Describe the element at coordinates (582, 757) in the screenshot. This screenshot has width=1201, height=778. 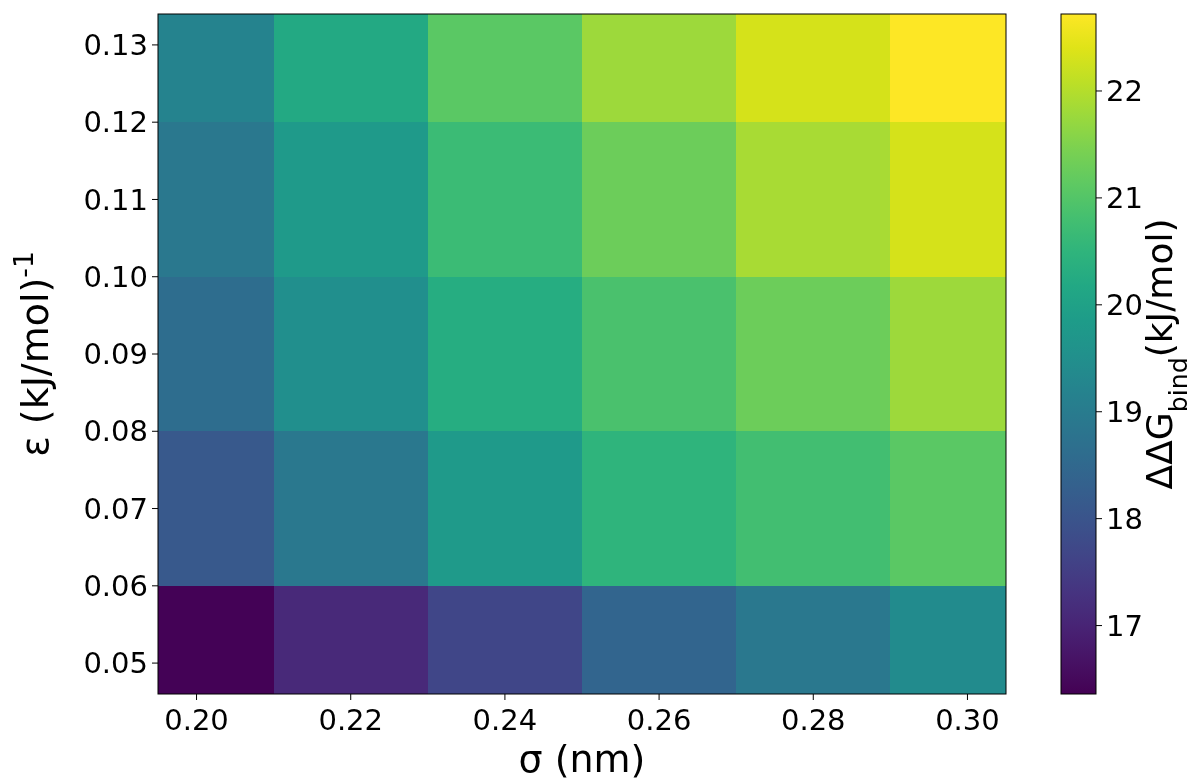
I see `x-axis-title: σ (nm)` at that location.